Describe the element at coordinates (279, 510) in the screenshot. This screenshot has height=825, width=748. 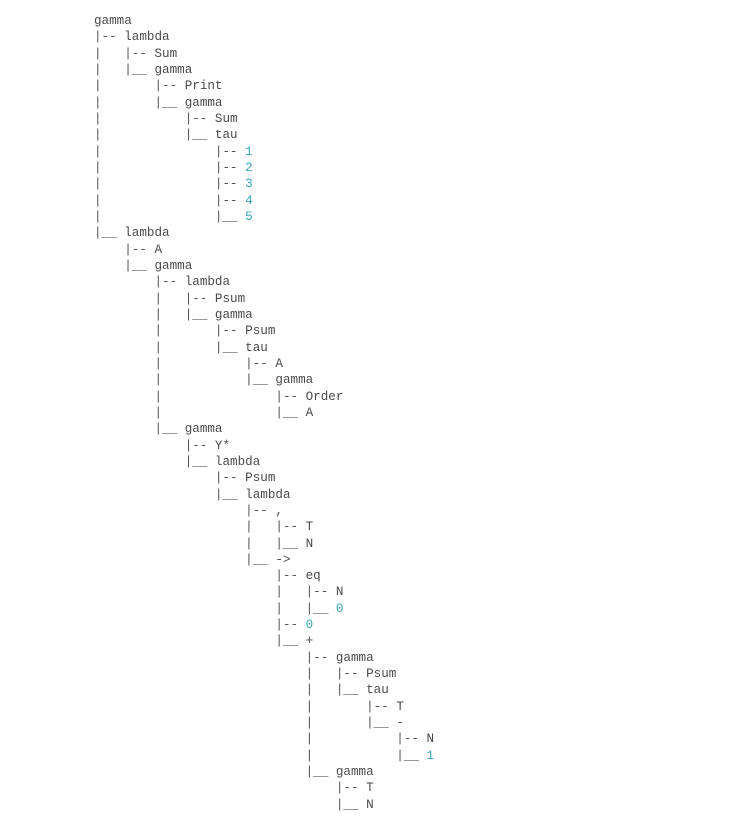
I see `tree-node-label: ,` at that location.